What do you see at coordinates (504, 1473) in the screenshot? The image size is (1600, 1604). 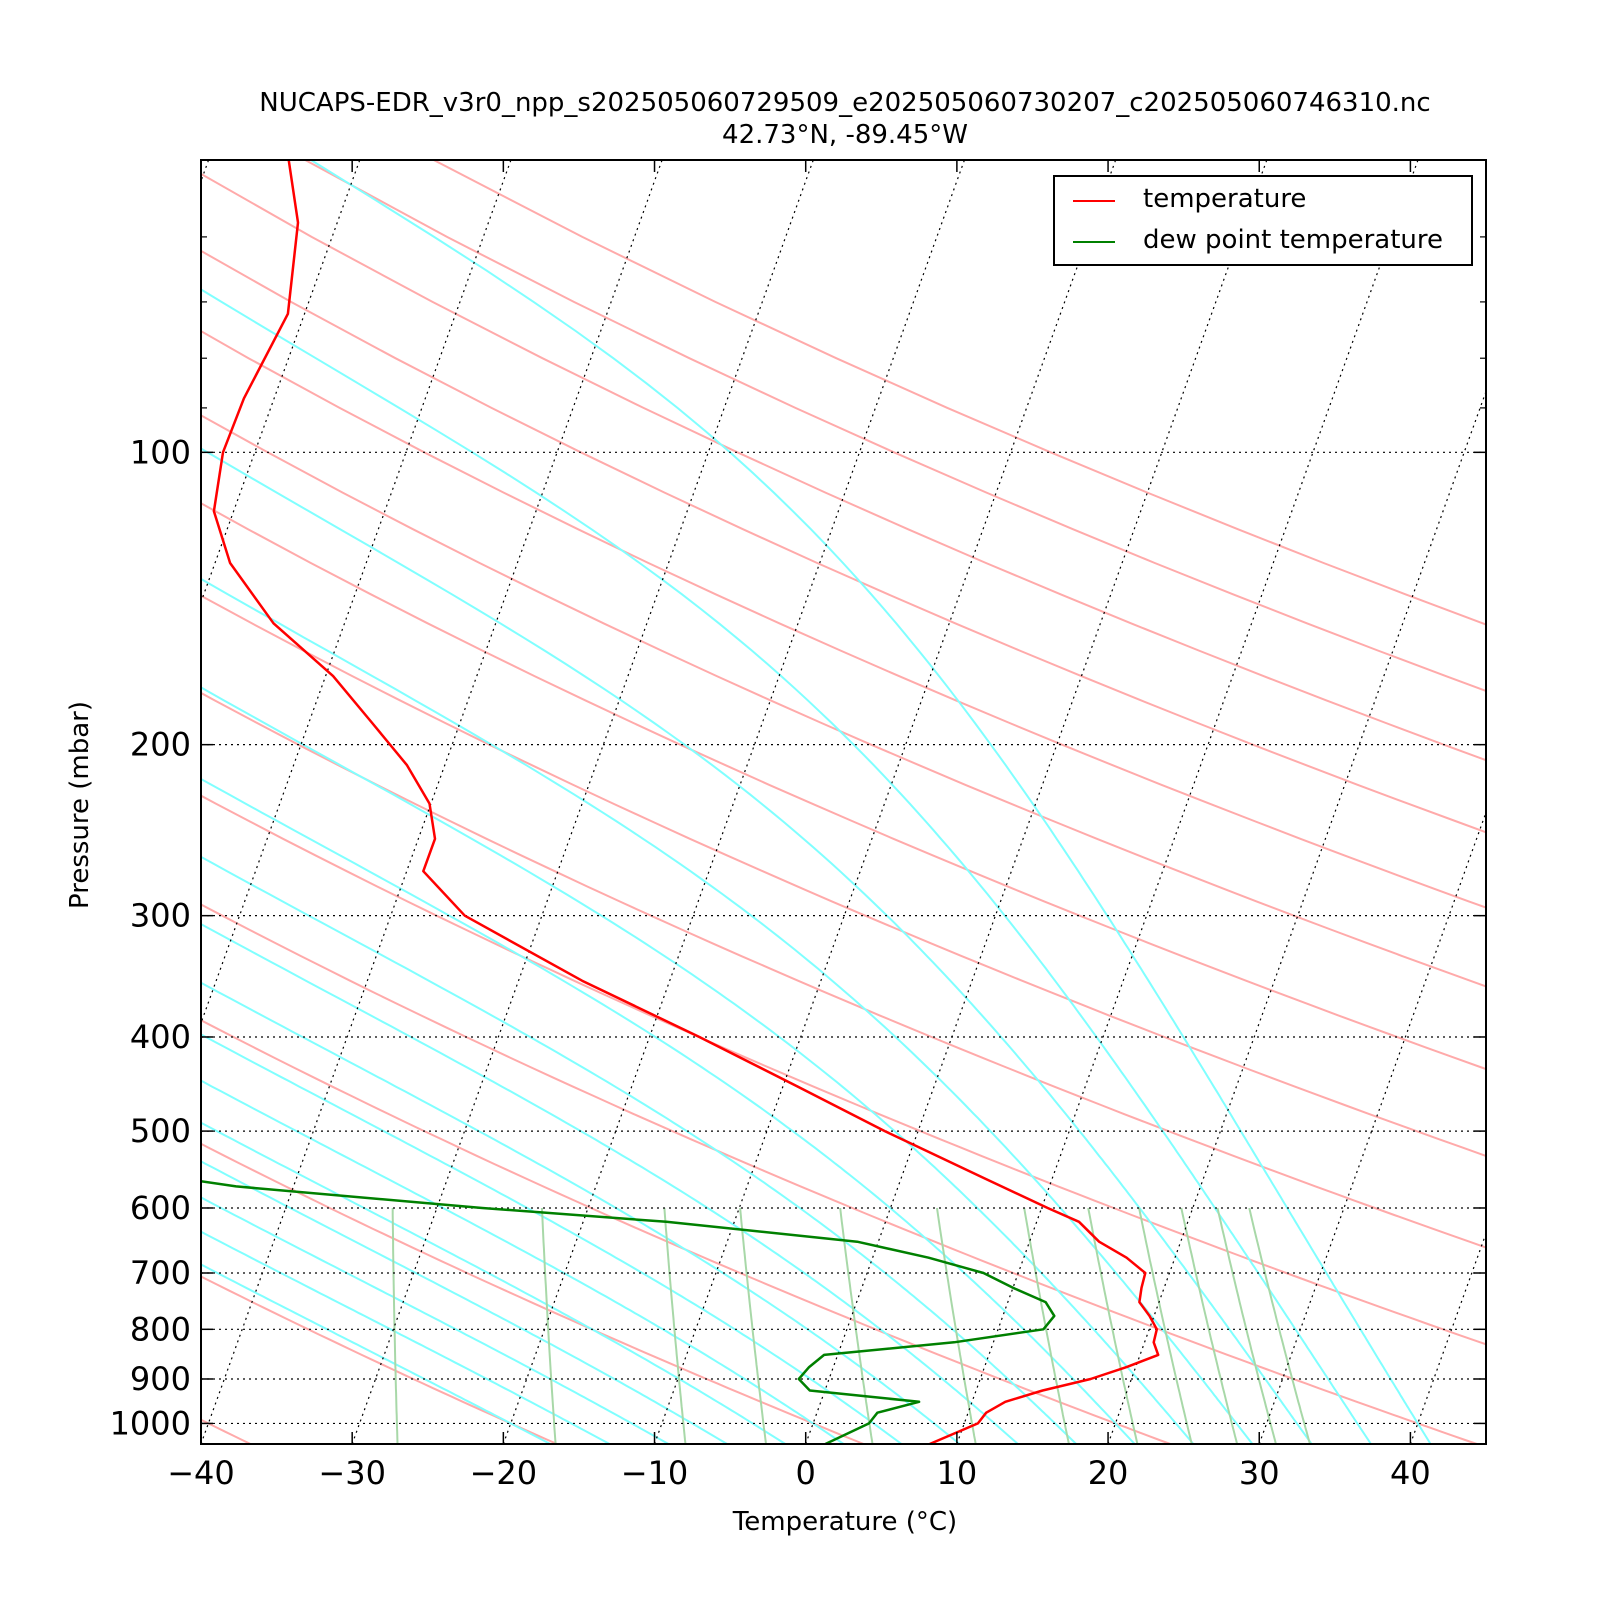 I see `x-tick-label: −20` at bounding box center [504, 1473].